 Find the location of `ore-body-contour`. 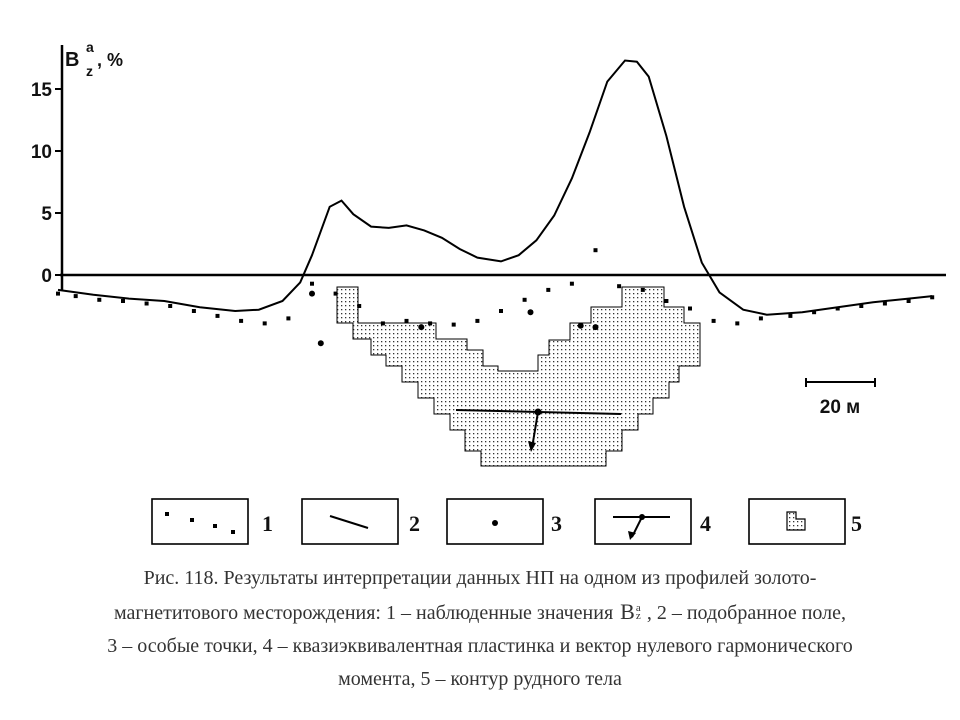

ore-body-contour is located at coordinates (518, 376).